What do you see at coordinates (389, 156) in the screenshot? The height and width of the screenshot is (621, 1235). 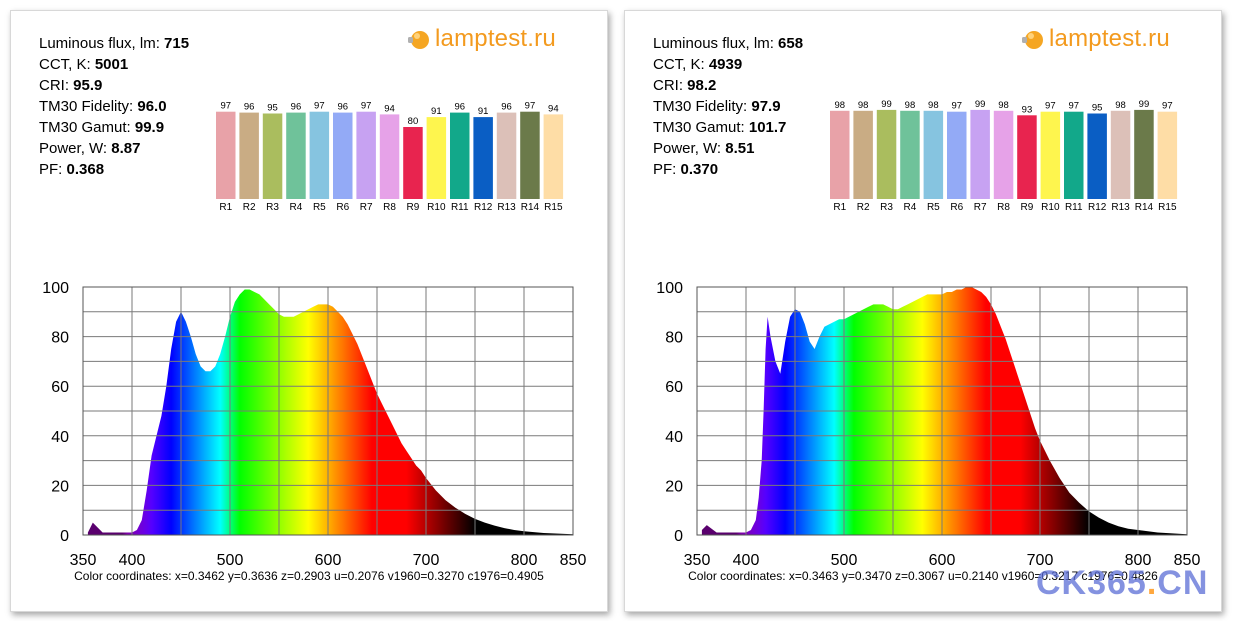 I see `r-bar-R8` at bounding box center [389, 156].